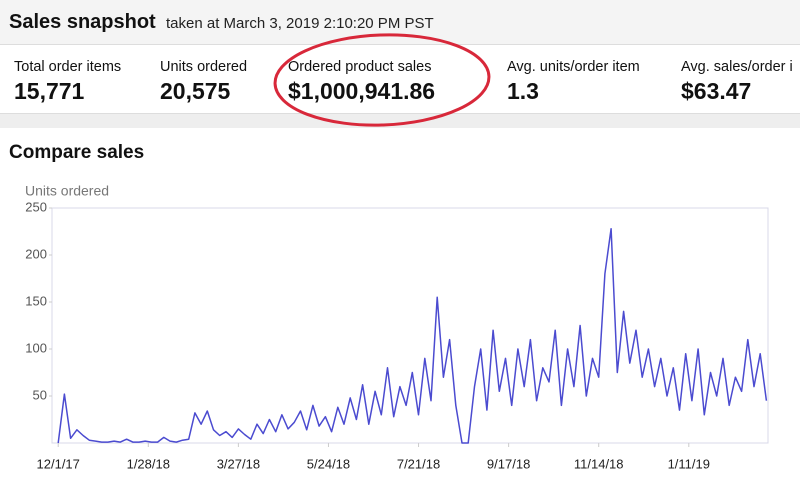 This screenshot has width=800, height=478. What do you see at coordinates (40, 394) in the screenshot?
I see `y-tick-label: 50` at bounding box center [40, 394].